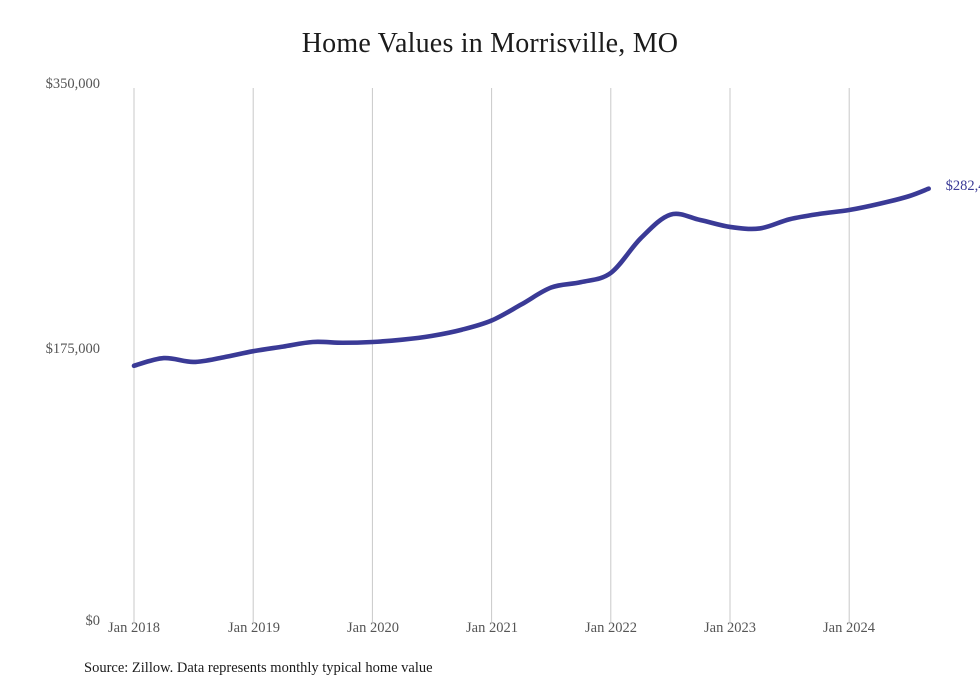 The width and height of the screenshot is (980, 699). Describe the element at coordinates (611, 628) in the screenshot. I see `x-axis-tick-jan-2022: Jan 2022` at that location.